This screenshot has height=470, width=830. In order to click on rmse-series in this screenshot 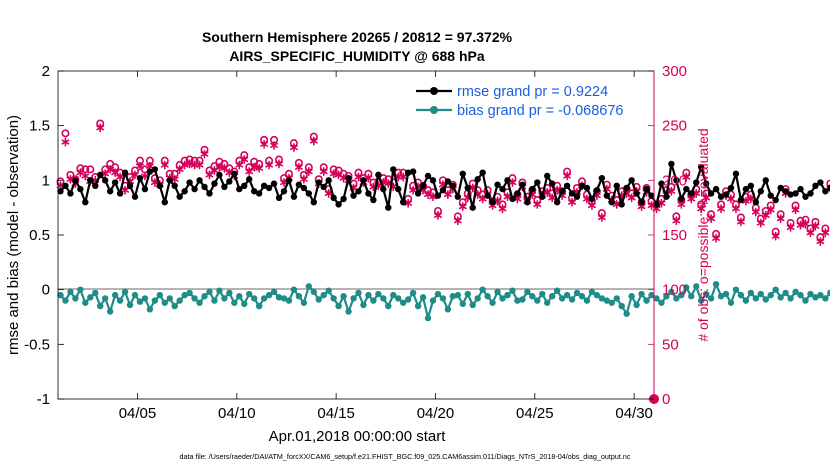, I will do `click(443, 185)`.